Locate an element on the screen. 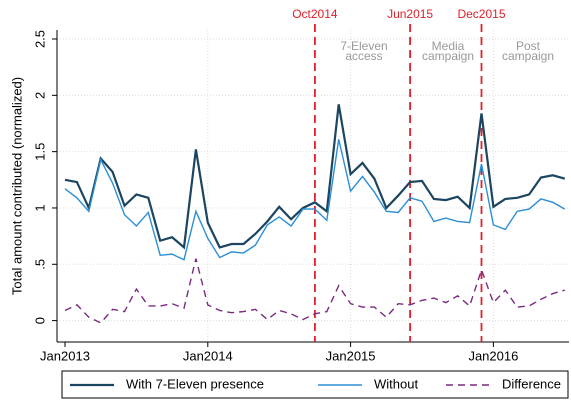 This screenshot has width=571, height=410. y-tick-label: 2 is located at coordinates (39, 95).